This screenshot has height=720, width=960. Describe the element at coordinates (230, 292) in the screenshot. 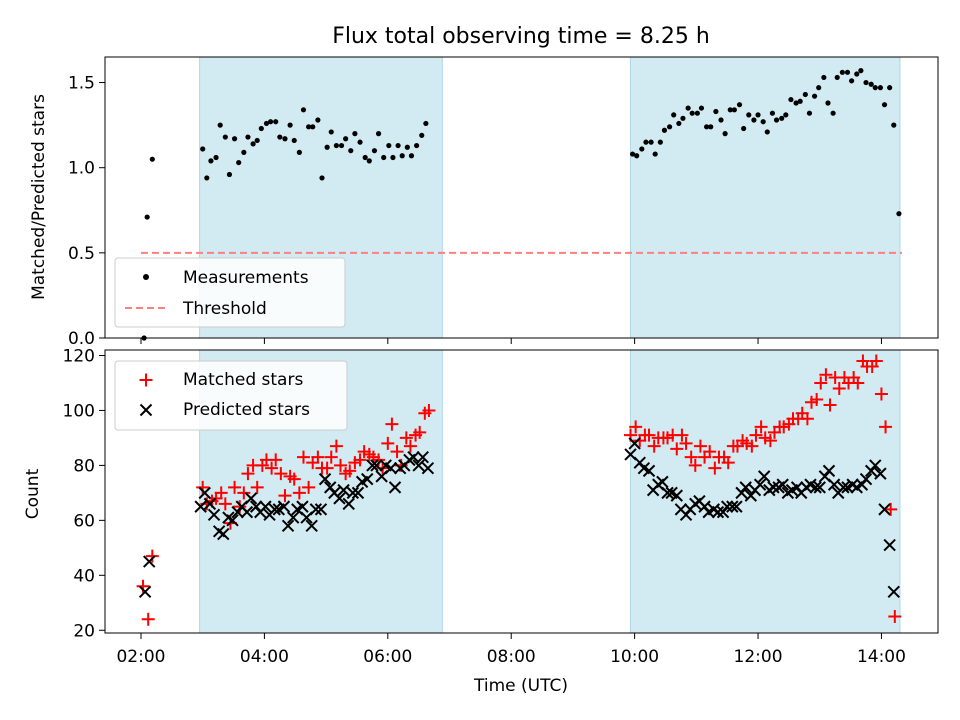

I see `ratio-legend-box` at that location.